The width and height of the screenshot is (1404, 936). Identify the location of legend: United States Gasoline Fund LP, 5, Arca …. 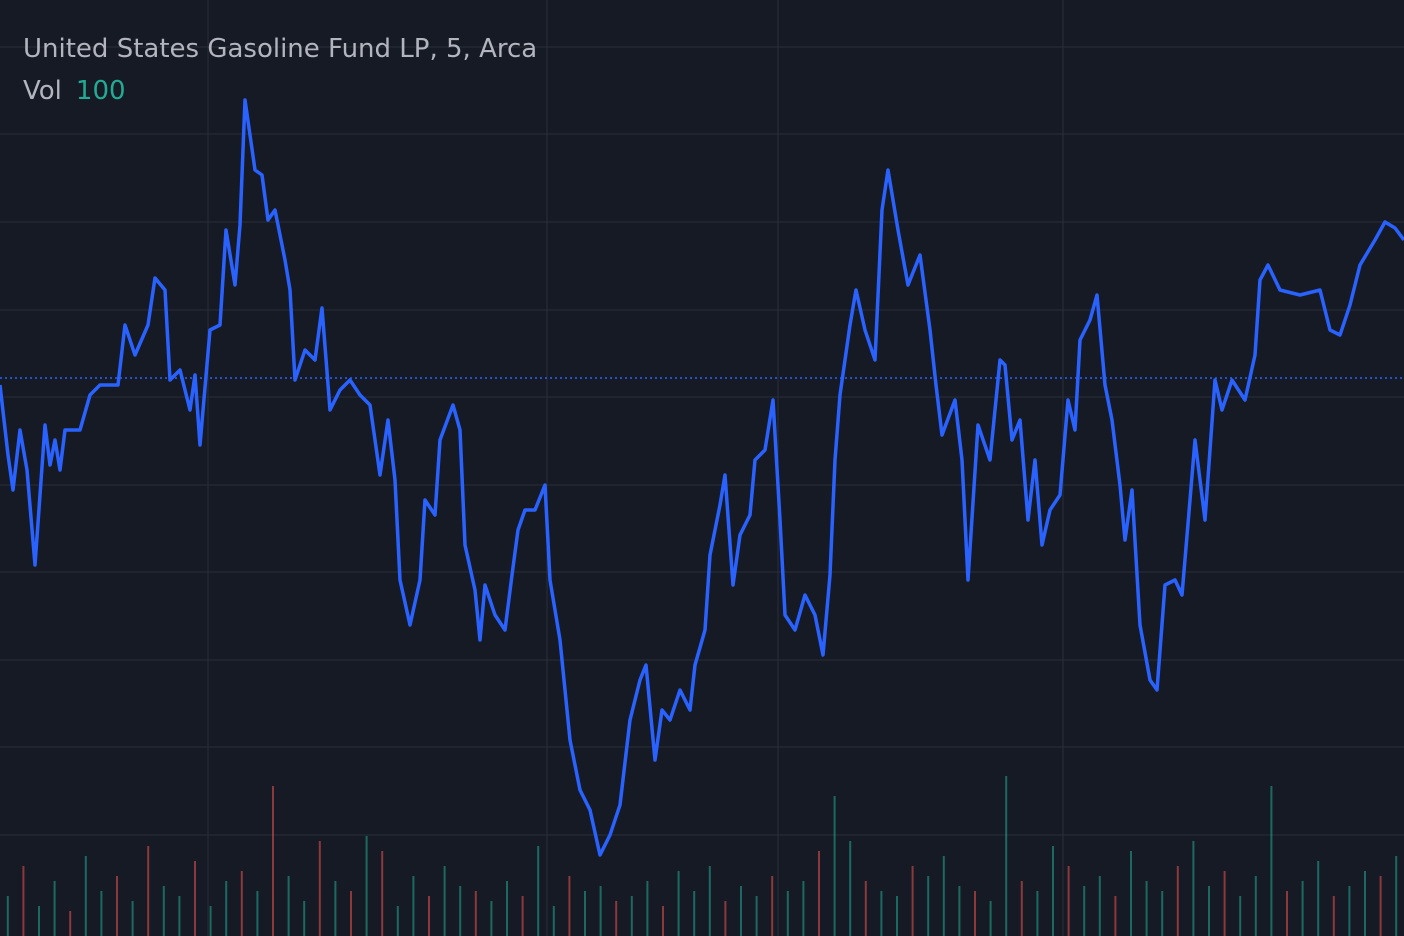
(280, 70).